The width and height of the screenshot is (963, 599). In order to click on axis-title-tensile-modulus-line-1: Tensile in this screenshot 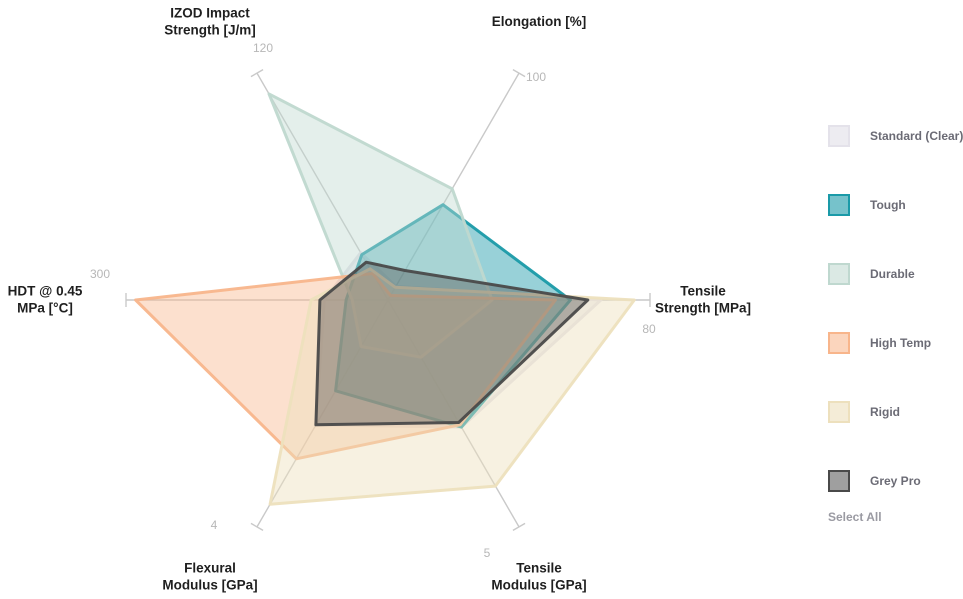, I will do `click(539, 568)`.